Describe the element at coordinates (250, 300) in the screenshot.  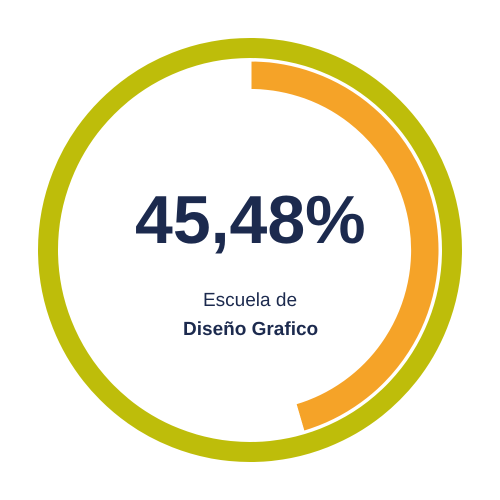
I see `text: Escuela de` at that location.